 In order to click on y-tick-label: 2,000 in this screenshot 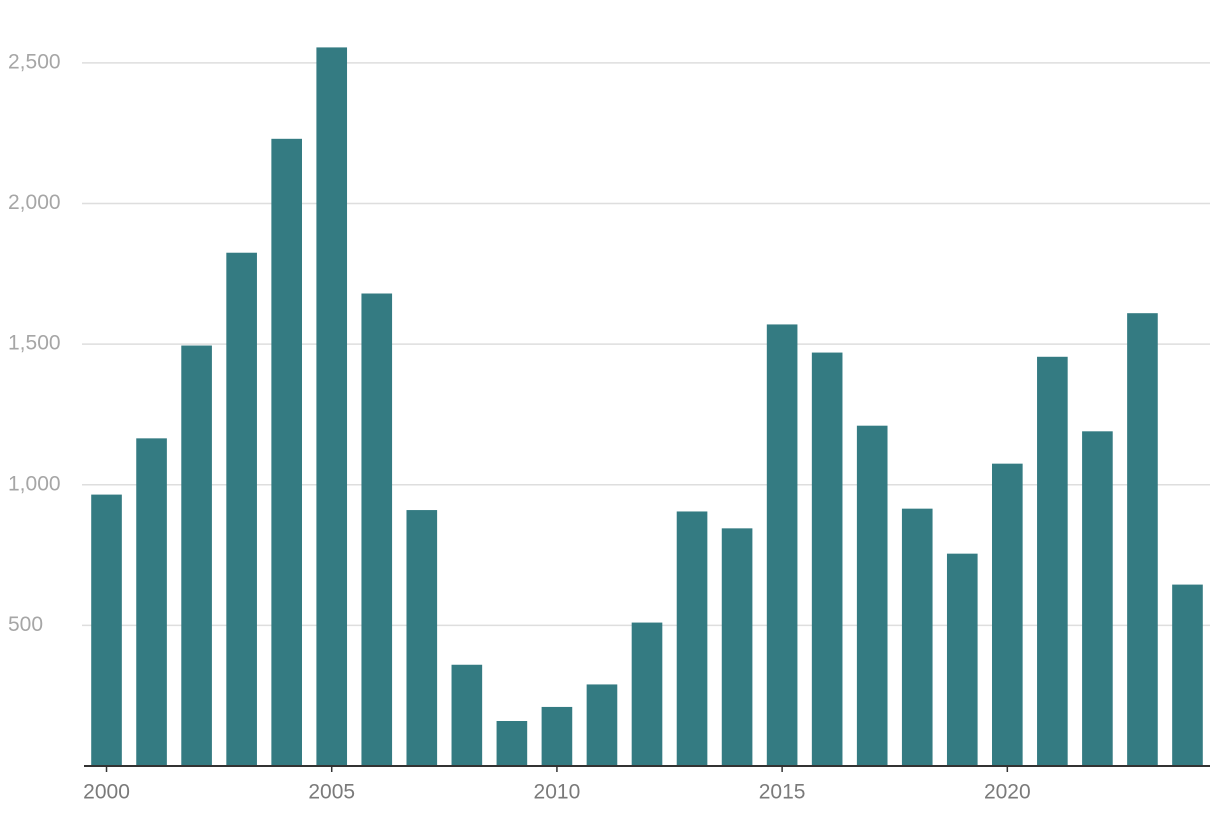, I will do `click(34, 202)`.